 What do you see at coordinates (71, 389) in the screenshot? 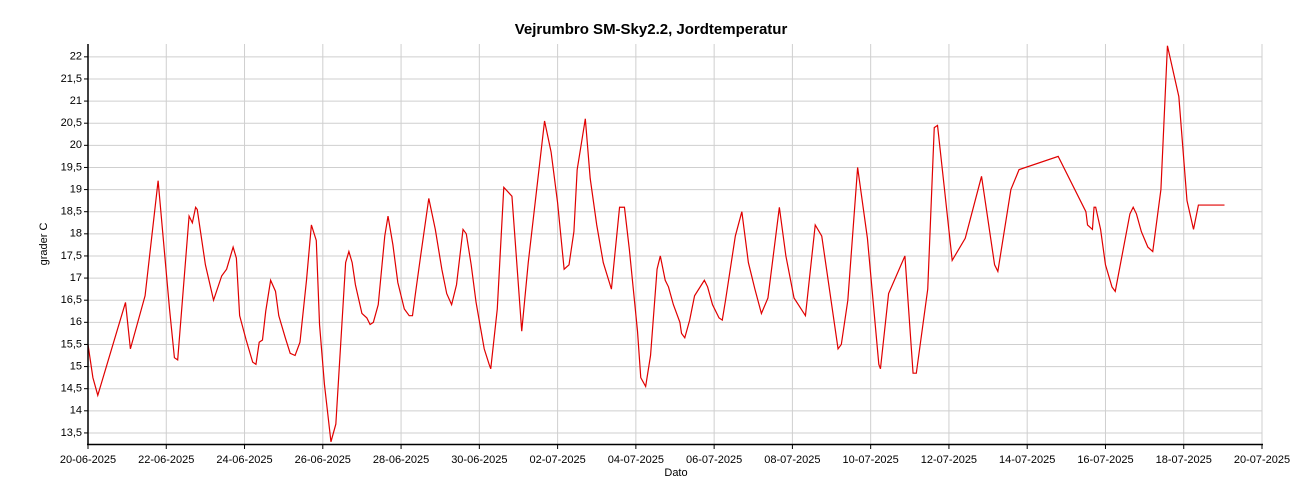
I see `y-tick-label: 14,5` at bounding box center [71, 389].